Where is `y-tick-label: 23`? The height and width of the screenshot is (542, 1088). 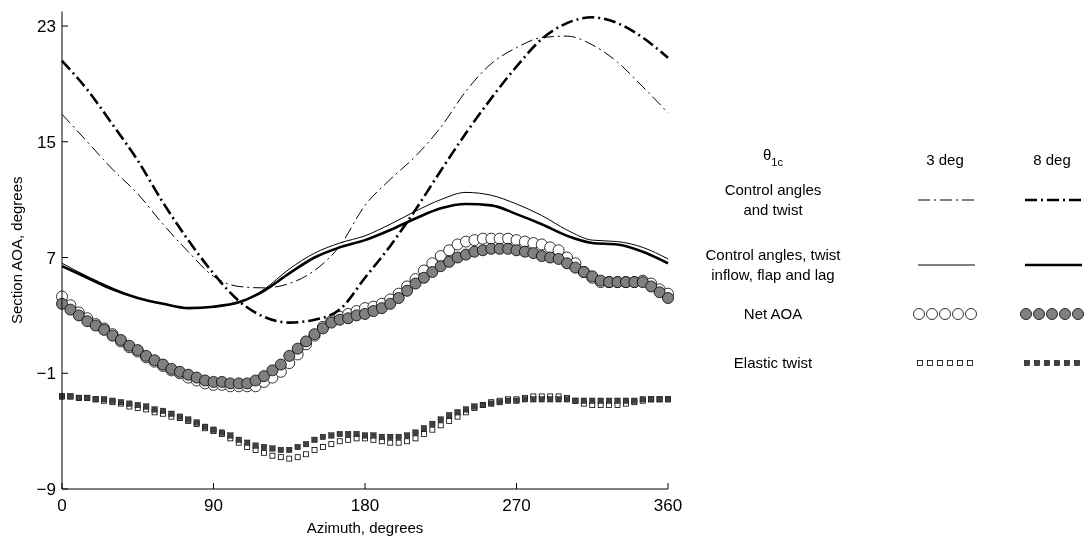
y-tick-label: 23 is located at coordinates (46, 26).